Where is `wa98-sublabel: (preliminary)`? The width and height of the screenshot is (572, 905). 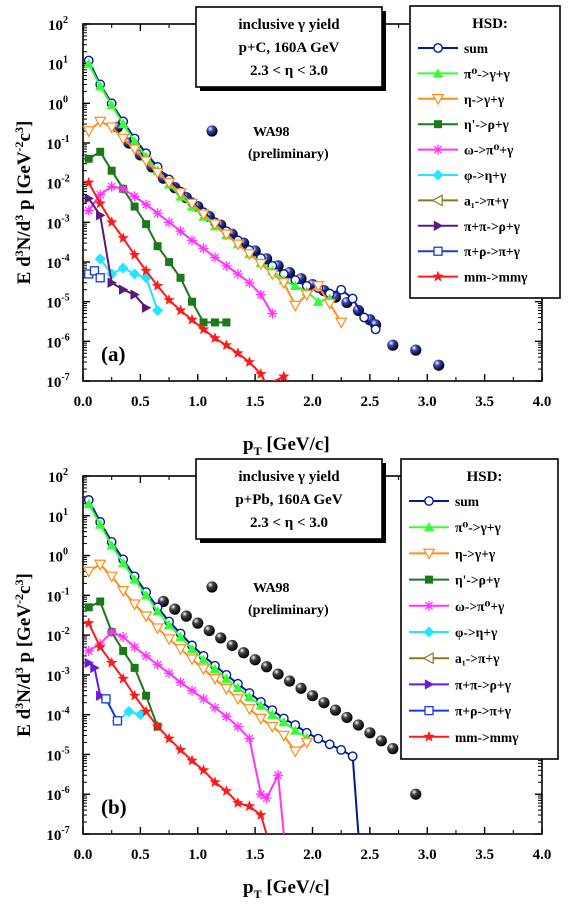
wa98-sublabel: (preliminary) is located at coordinates (288, 610).